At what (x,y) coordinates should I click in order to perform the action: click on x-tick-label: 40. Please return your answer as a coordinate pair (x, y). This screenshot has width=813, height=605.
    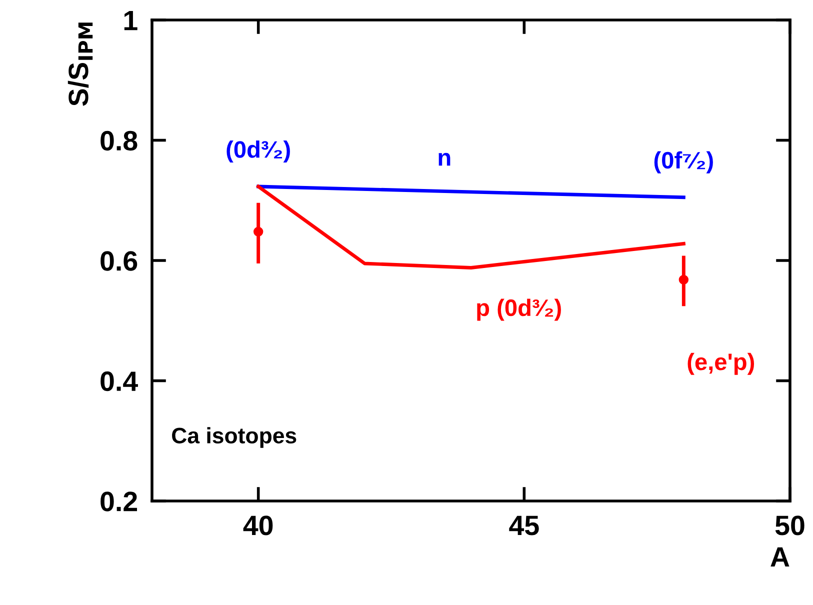
    Looking at the image, I should click on (258, 526).